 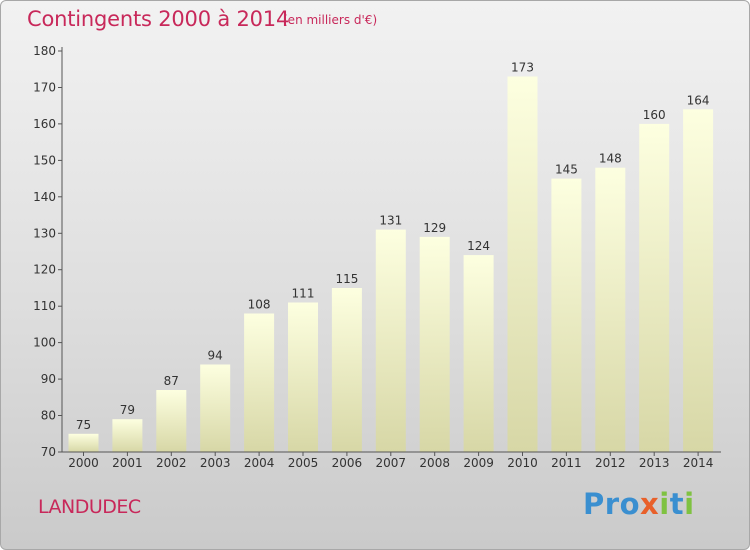 I want to click on bar-2004, so click(x=259, y=382).